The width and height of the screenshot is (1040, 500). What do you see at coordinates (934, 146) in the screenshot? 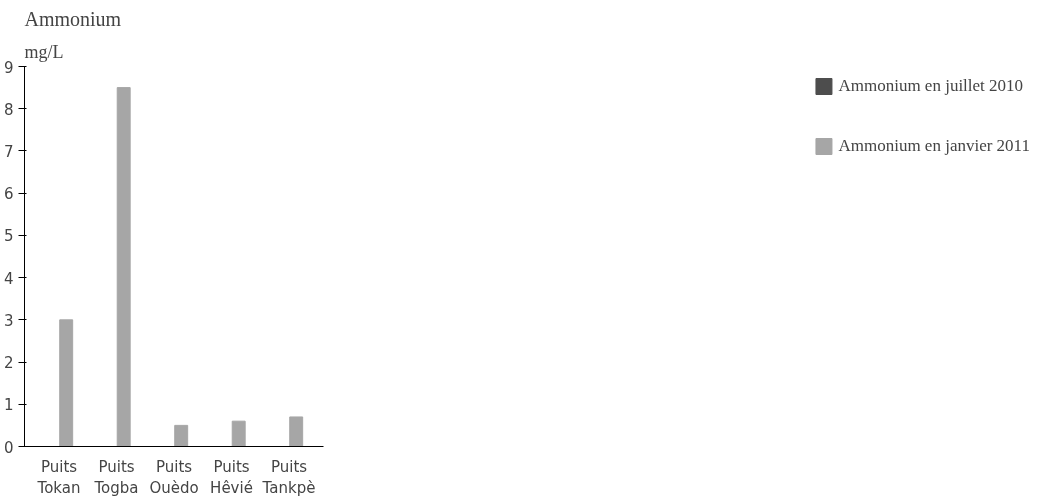
I see `legend-label: Ammonium en janvier 2011` at bounding box center [934, 146].